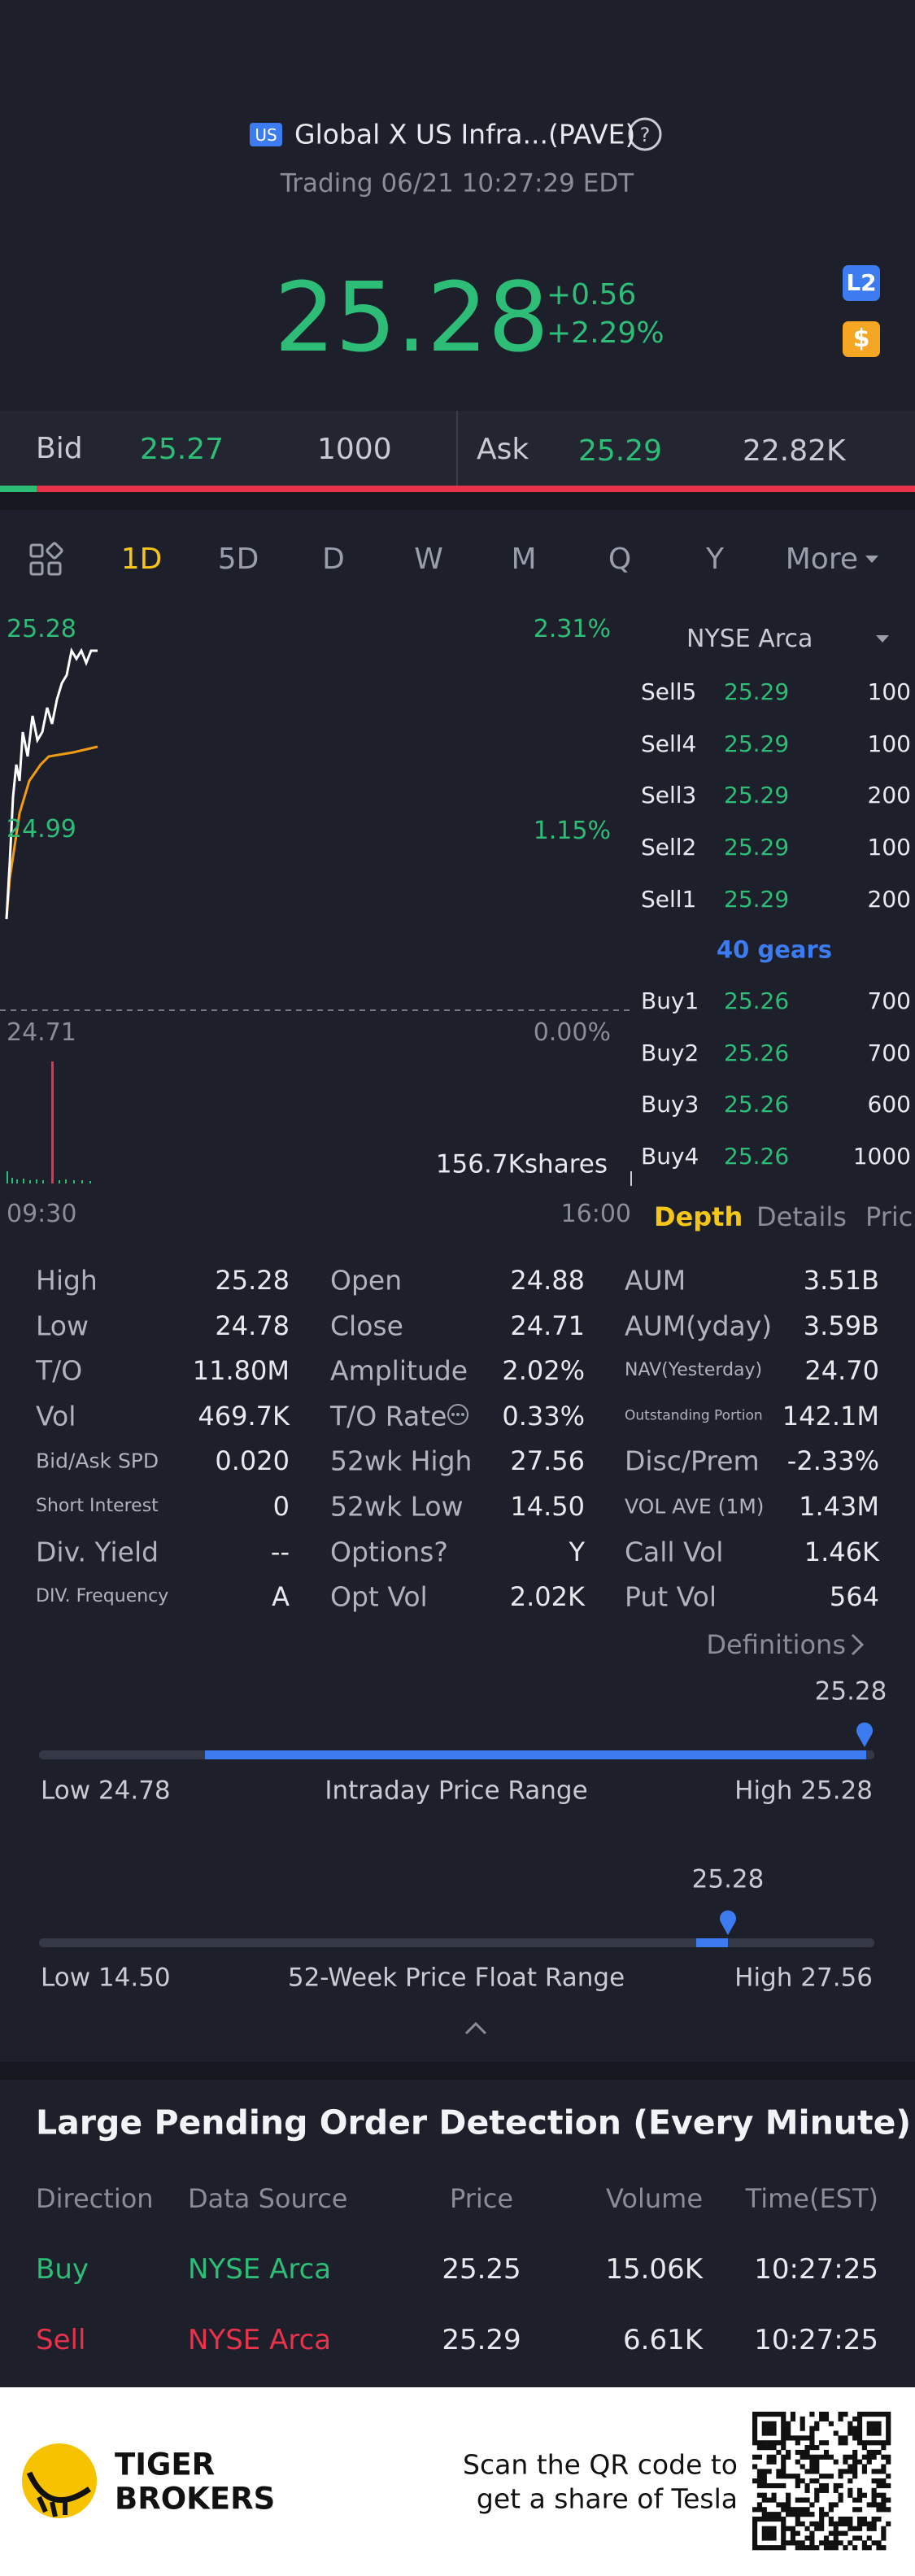 This screenshot has height=2576, width=915. Describe the element at coordinates (728, 1922) in the screenshot. I see `range-pin` at that location.